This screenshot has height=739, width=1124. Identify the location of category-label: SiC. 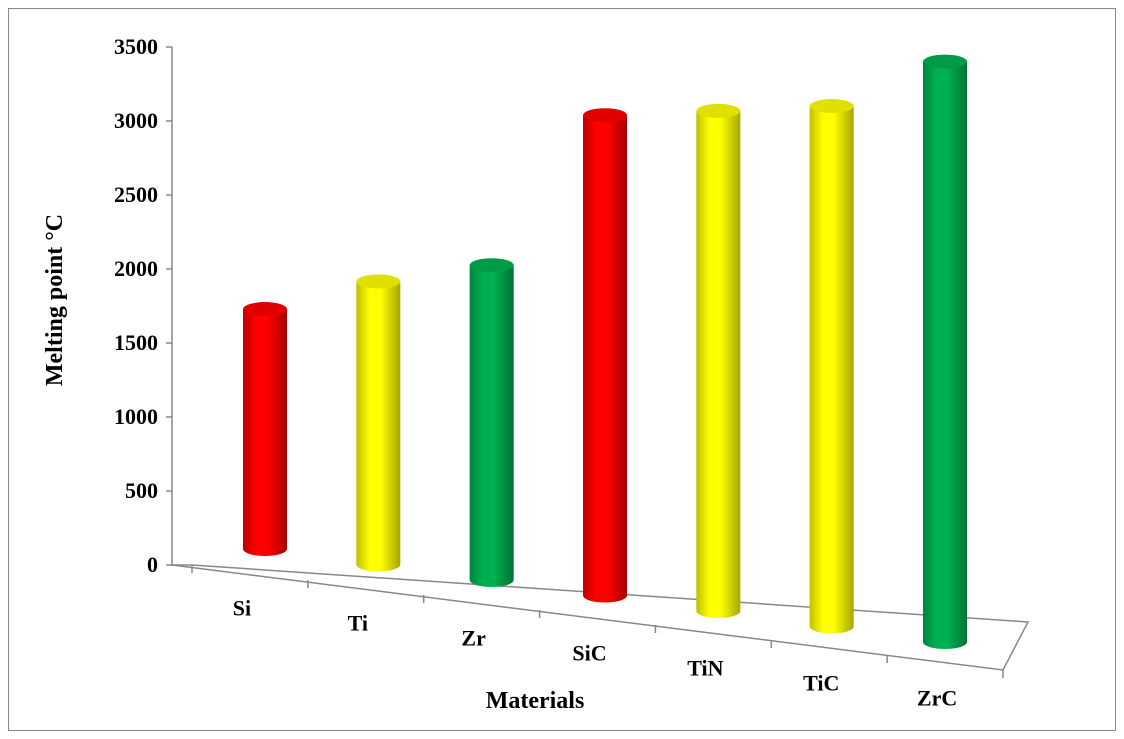
(589, 653).